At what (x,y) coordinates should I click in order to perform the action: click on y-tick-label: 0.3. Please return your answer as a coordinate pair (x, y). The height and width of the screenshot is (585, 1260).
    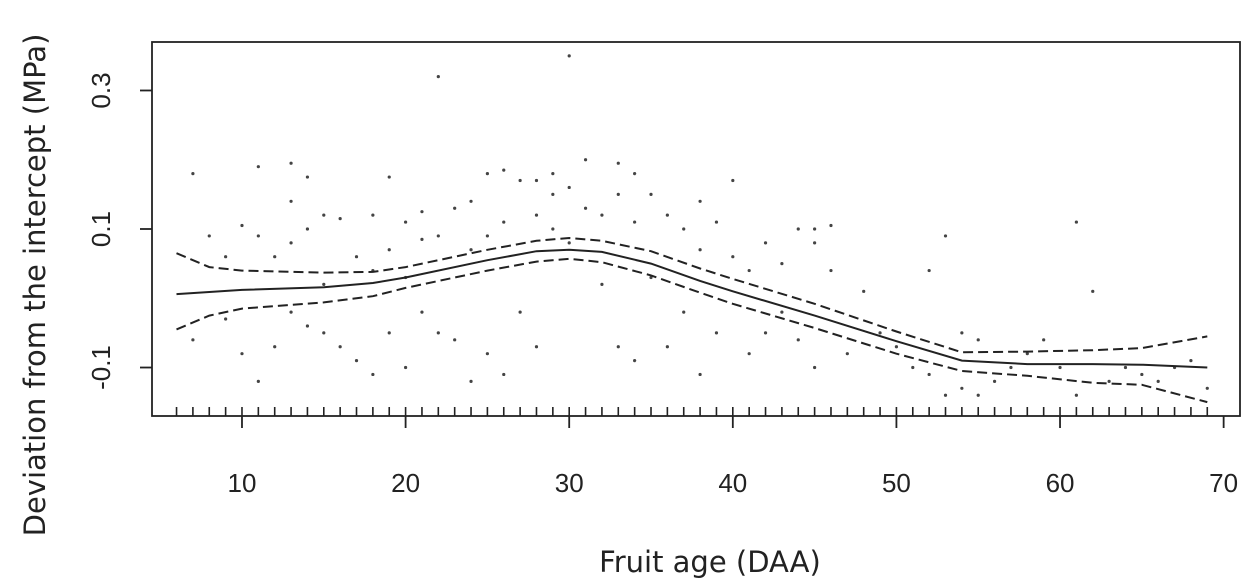
    Looking at the image, I should click on (101, 90).